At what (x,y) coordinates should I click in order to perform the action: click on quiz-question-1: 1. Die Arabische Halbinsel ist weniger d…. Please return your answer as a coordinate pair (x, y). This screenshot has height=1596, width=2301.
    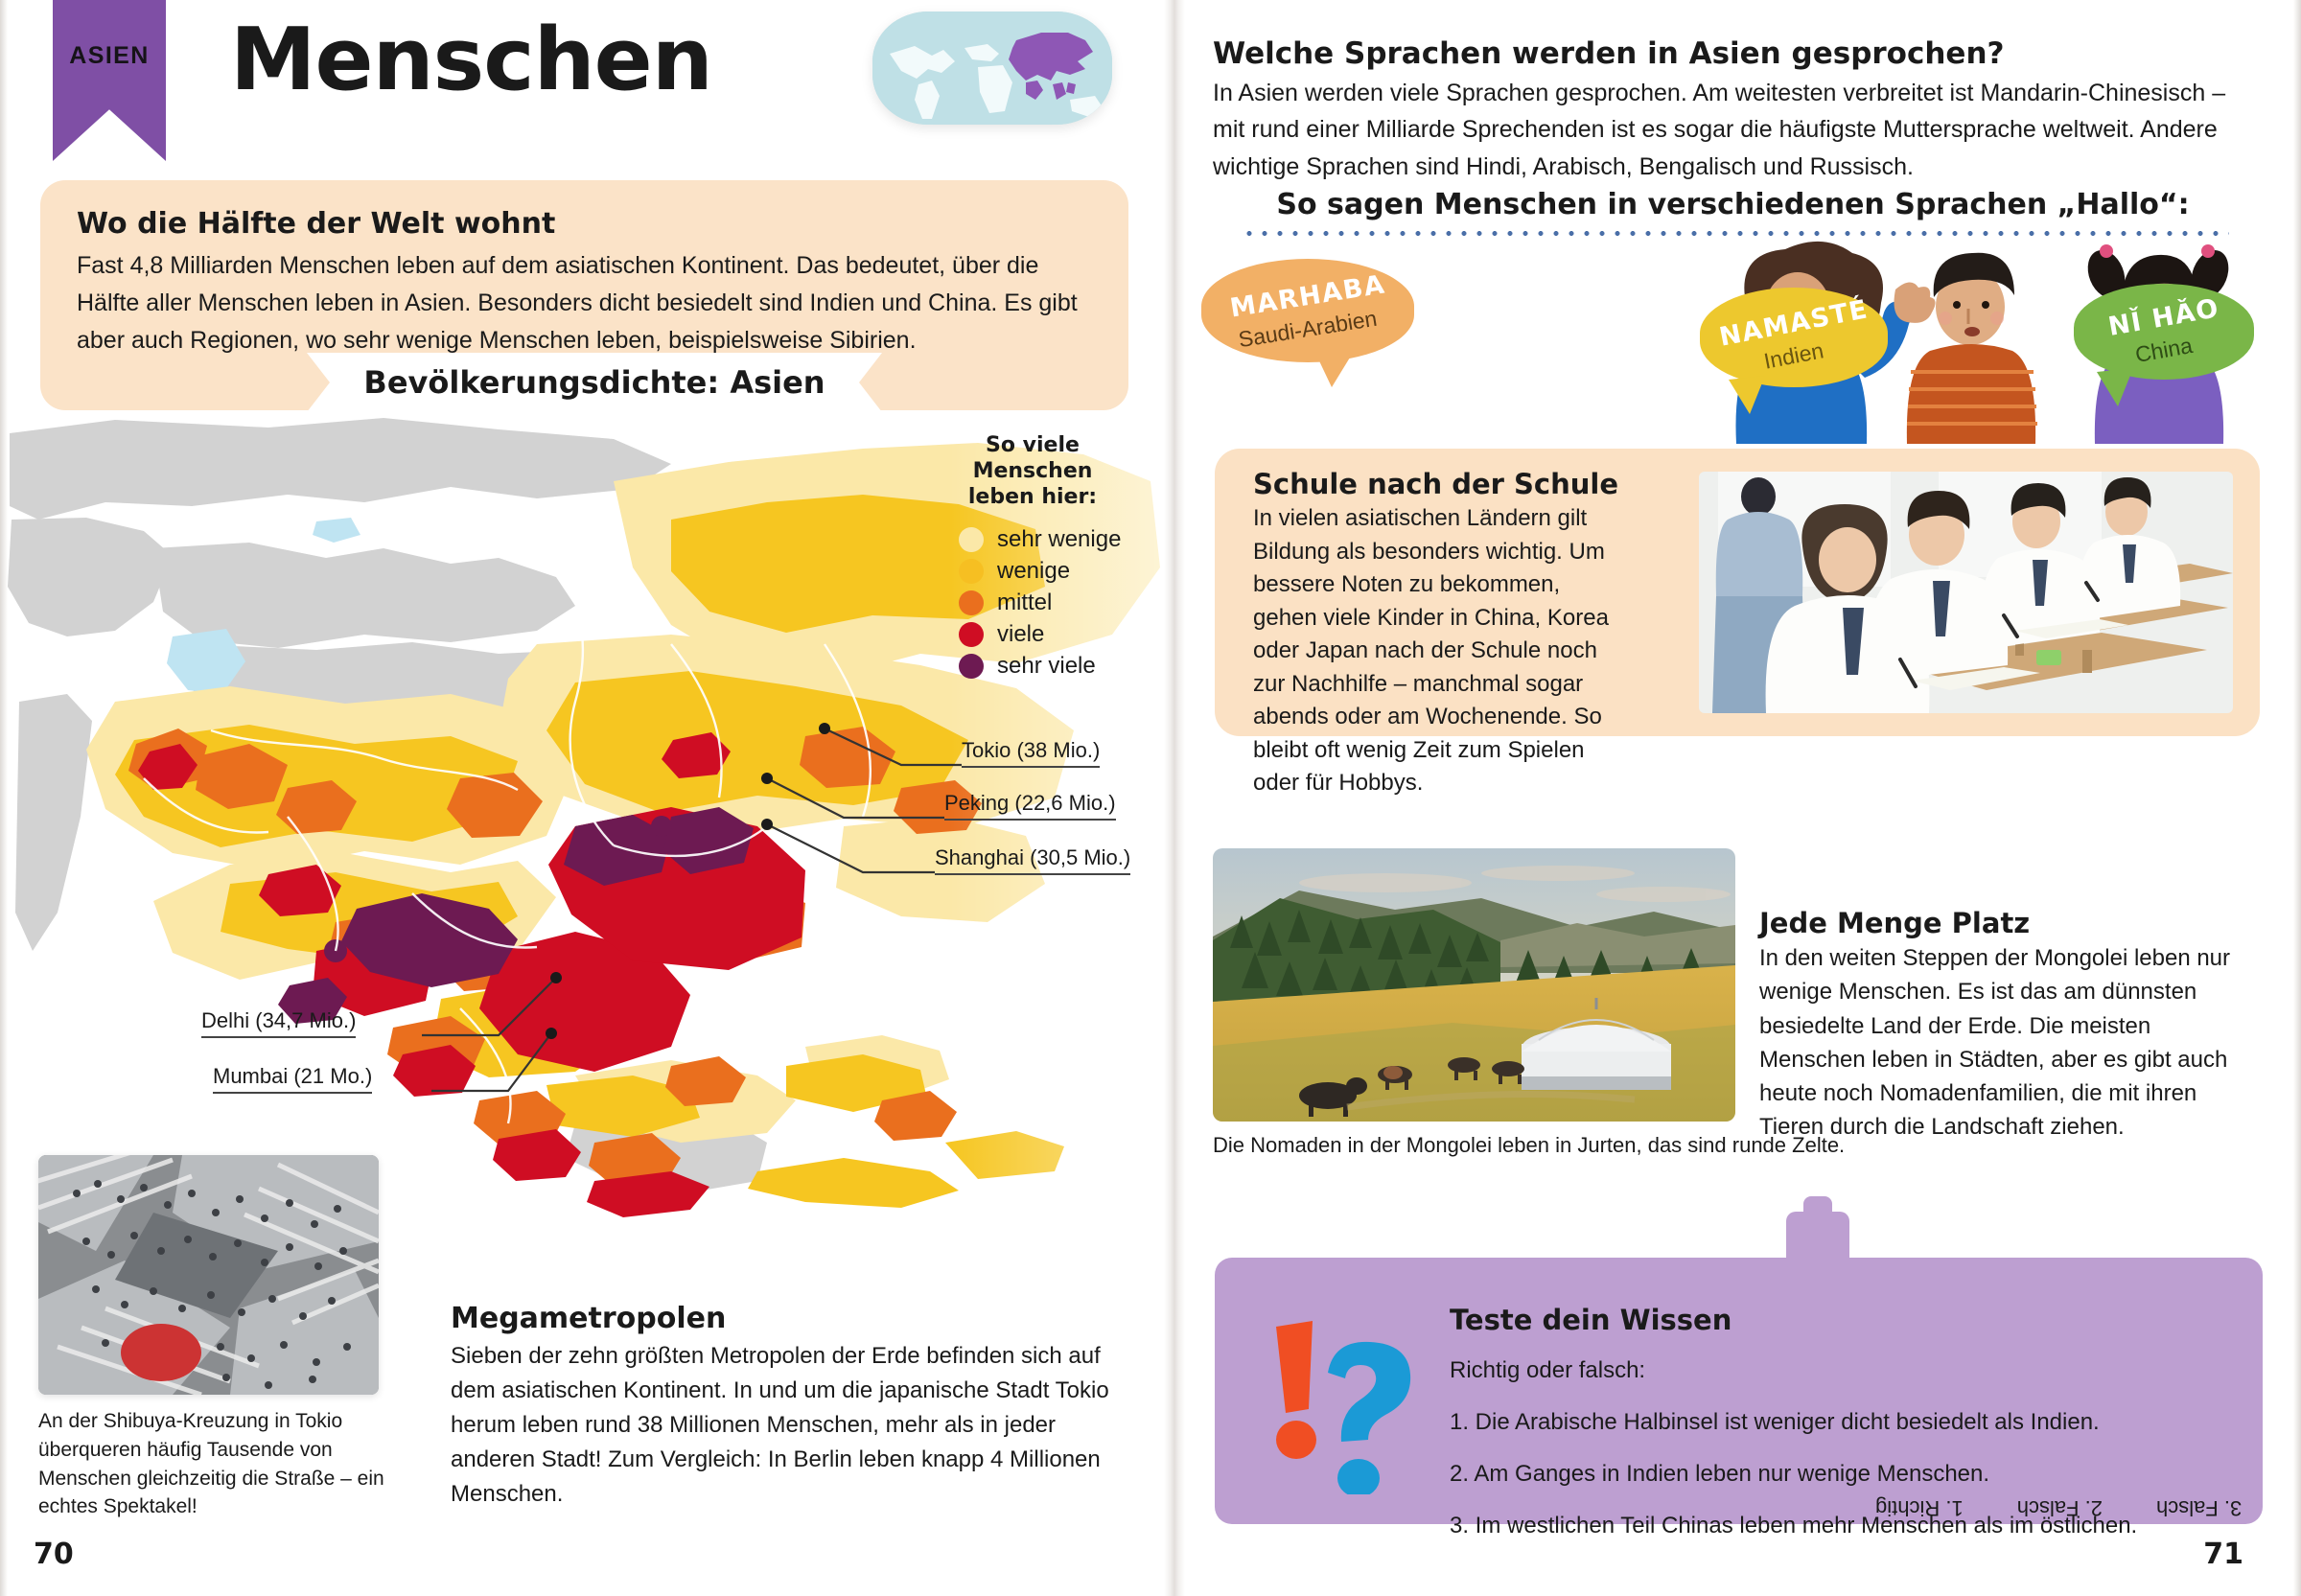
    Looking at the image, I should click on (1775, 1422).